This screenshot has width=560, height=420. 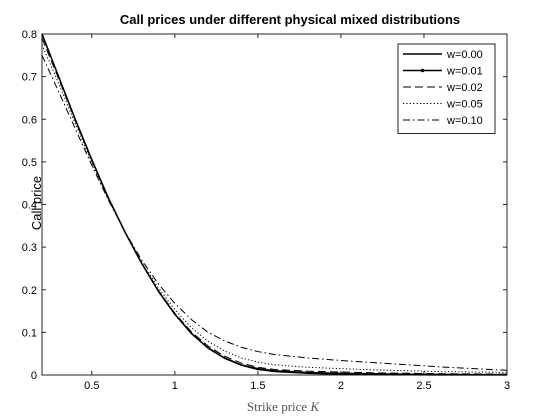 What do you see at coordinates (464, 121) in the screenshot?
I see `legend-label: w=0.10` at bounding box center [464, 121].